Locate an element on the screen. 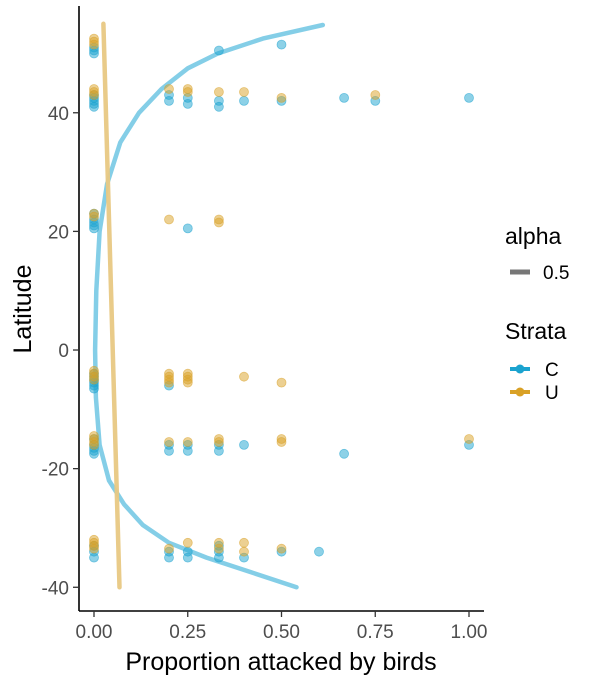  legend-key-c-point is located at coordinates (520, 369).